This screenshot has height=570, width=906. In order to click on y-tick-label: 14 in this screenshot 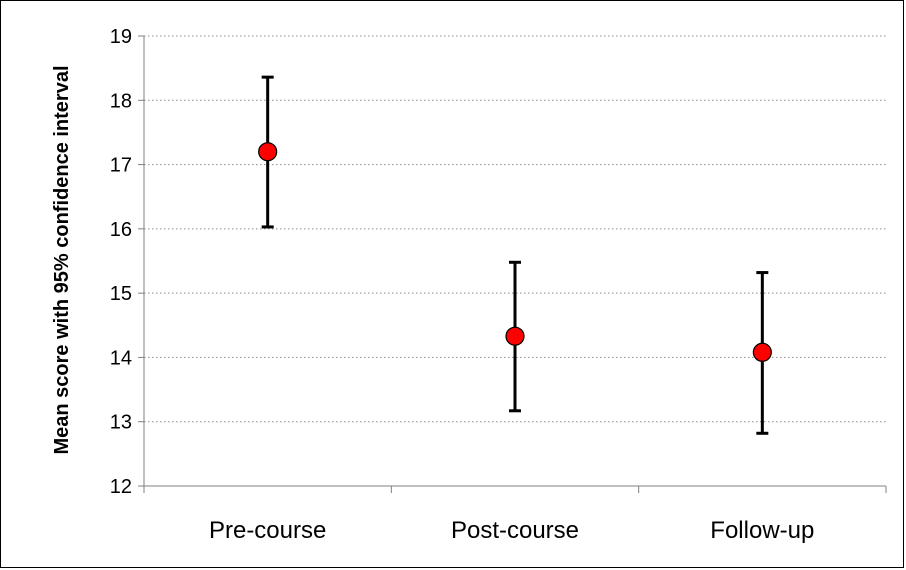, I will do `click(121, 358)`.